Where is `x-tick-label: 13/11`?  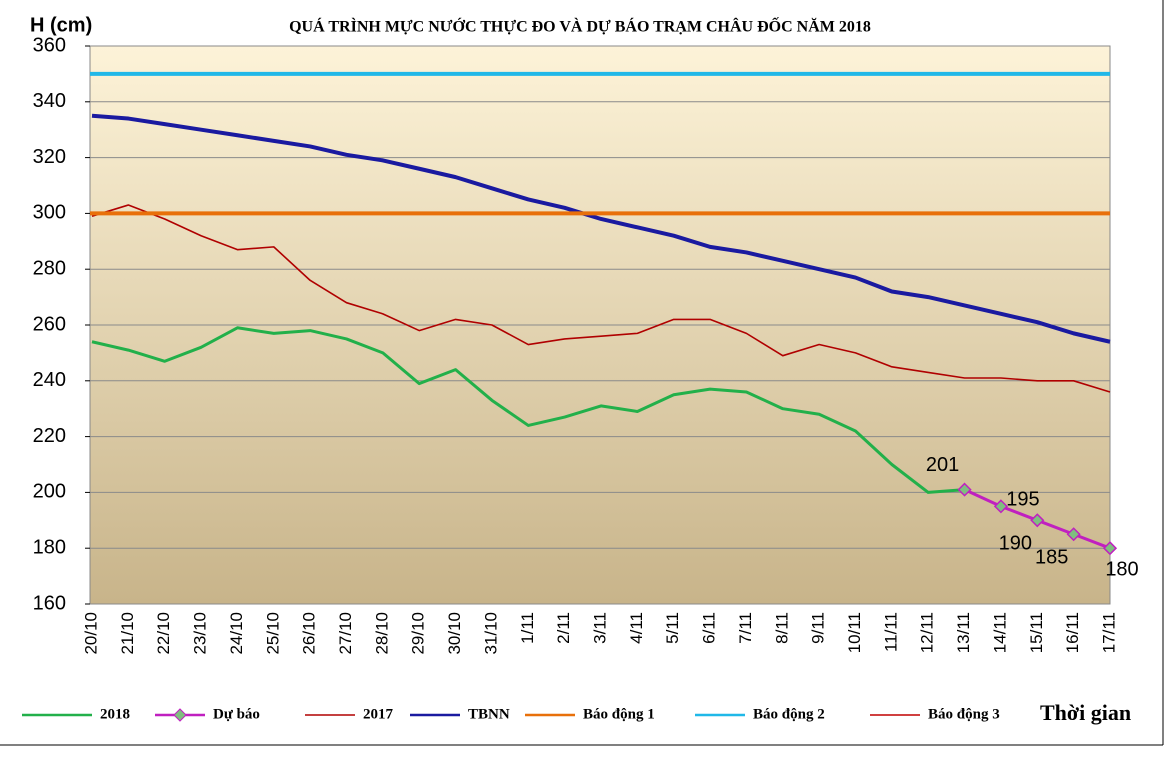 x-tick-label: 13/11 is located at coordinates (963, 632).